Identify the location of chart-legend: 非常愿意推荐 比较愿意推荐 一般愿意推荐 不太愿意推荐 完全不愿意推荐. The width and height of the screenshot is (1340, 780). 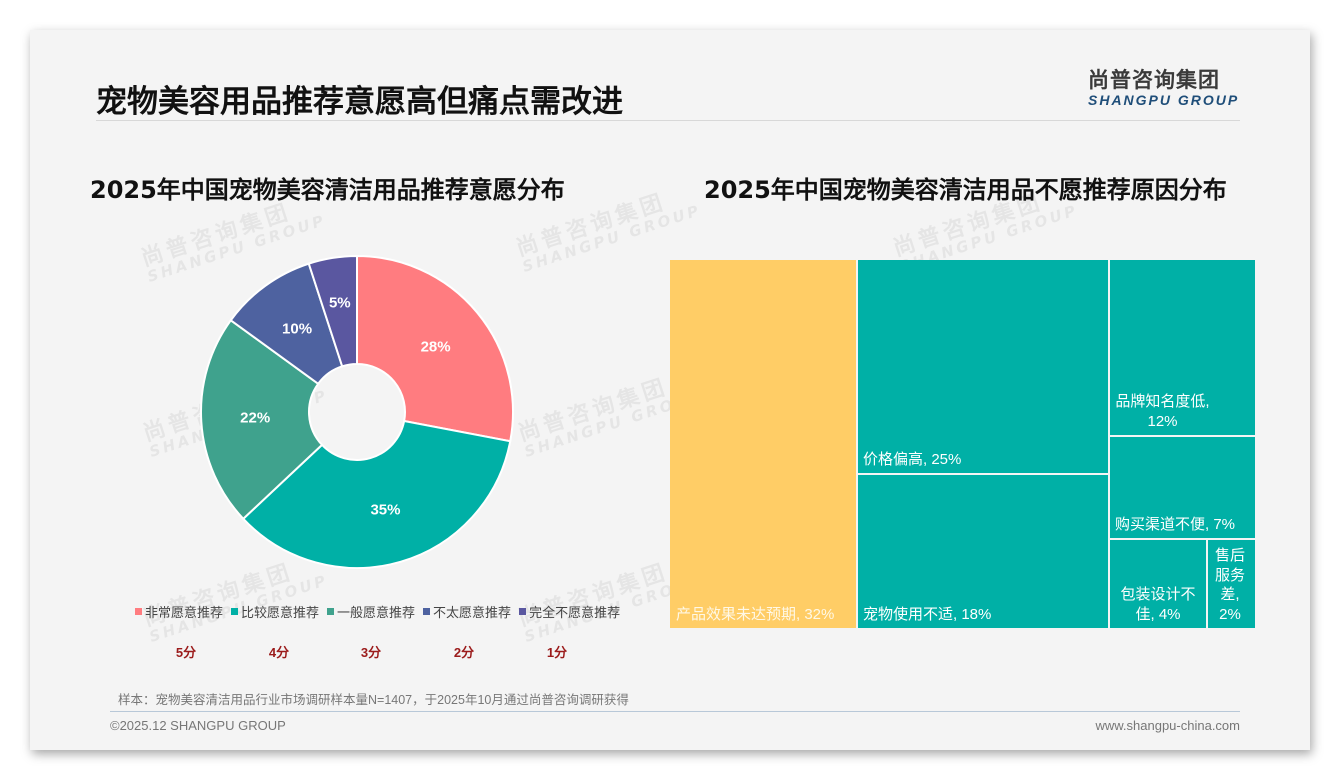
(377, 611).